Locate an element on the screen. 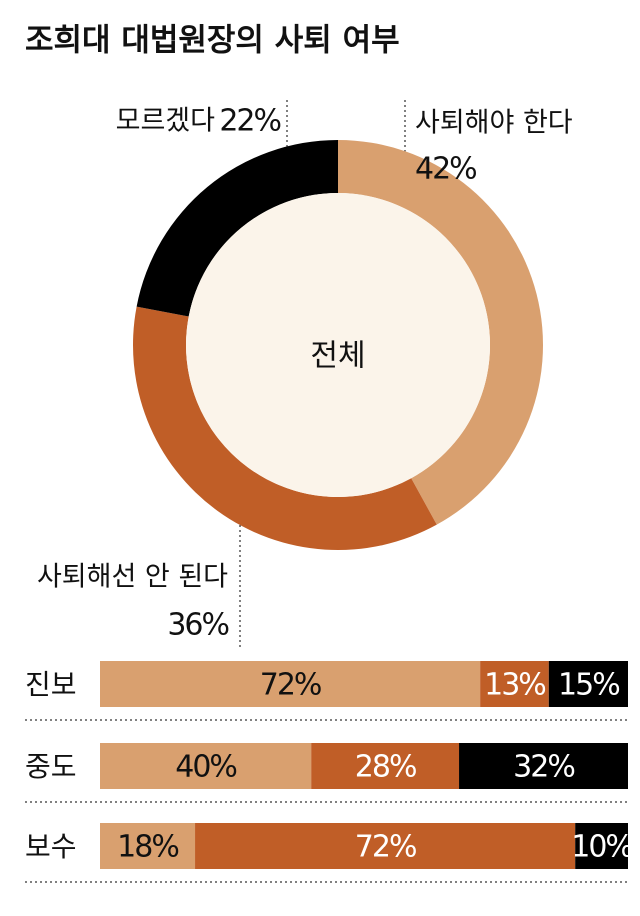  value-label: 32% is located at coordinates (543, 767).